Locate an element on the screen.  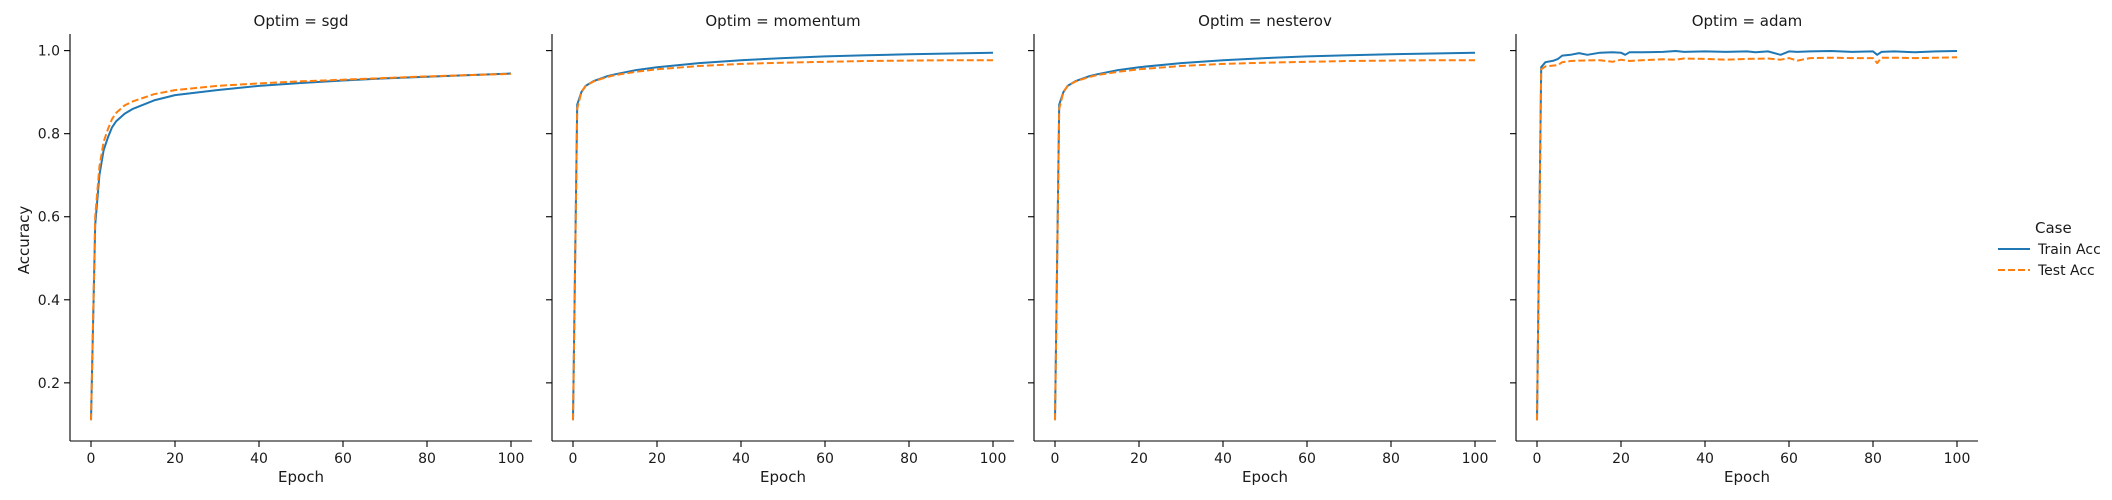
y-axis-label: Accuracy is located at coordinates (24, 240).